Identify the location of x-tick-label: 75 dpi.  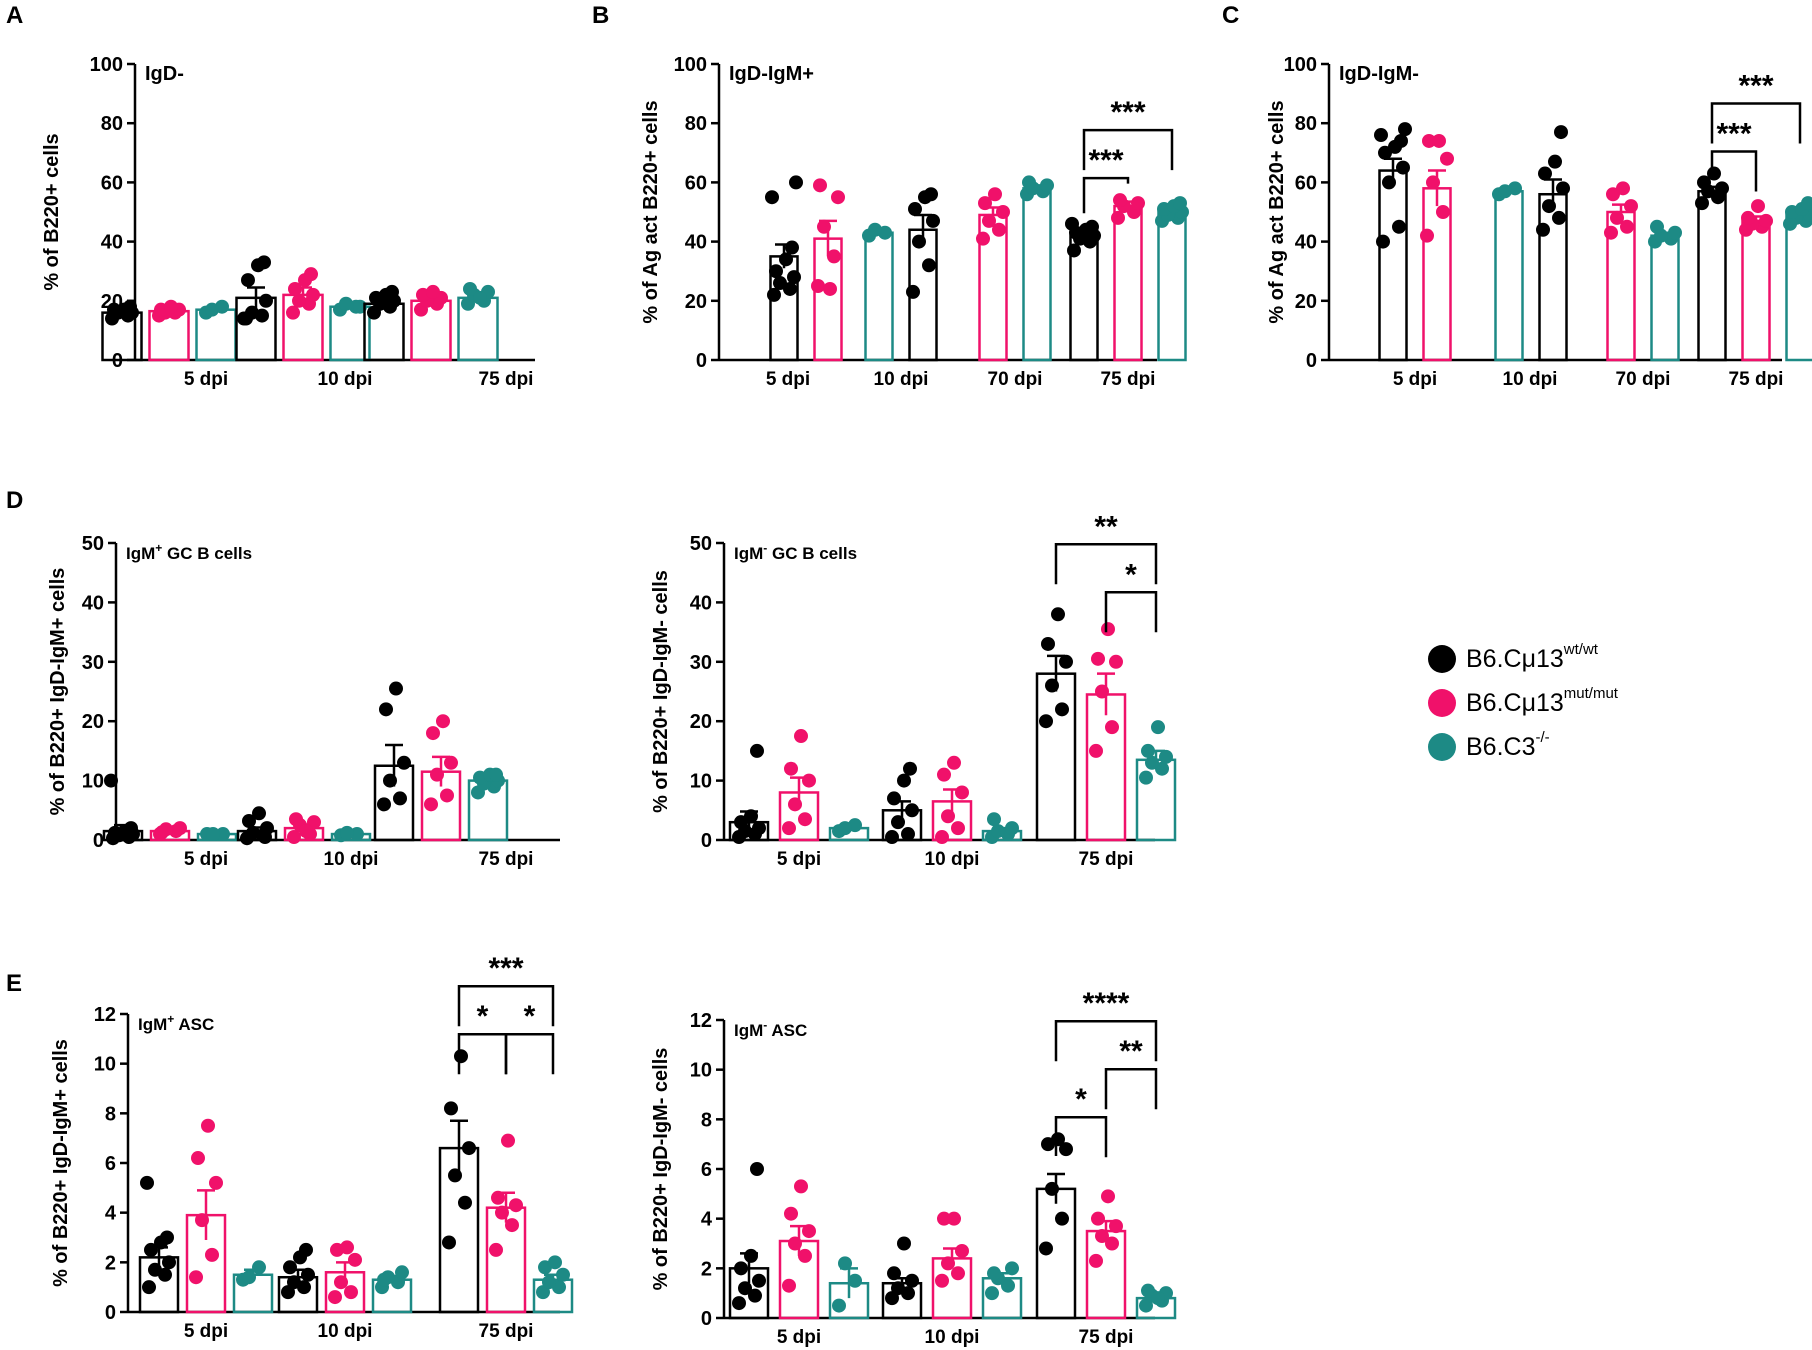
(1756, 379).